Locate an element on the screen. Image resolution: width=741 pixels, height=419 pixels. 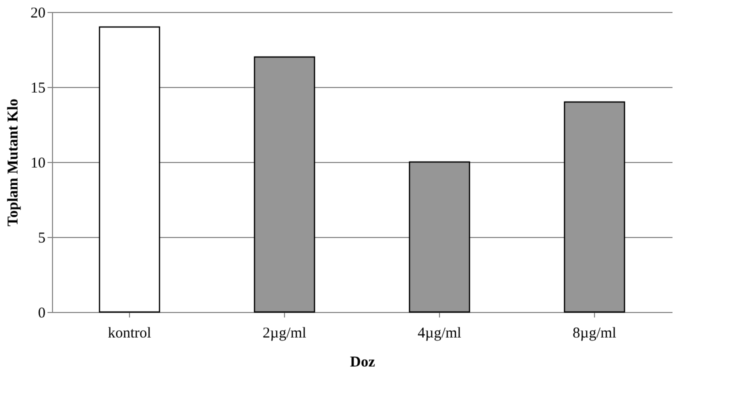
x-tick-label: 2µg/ml is located at coordinates (284, 334).